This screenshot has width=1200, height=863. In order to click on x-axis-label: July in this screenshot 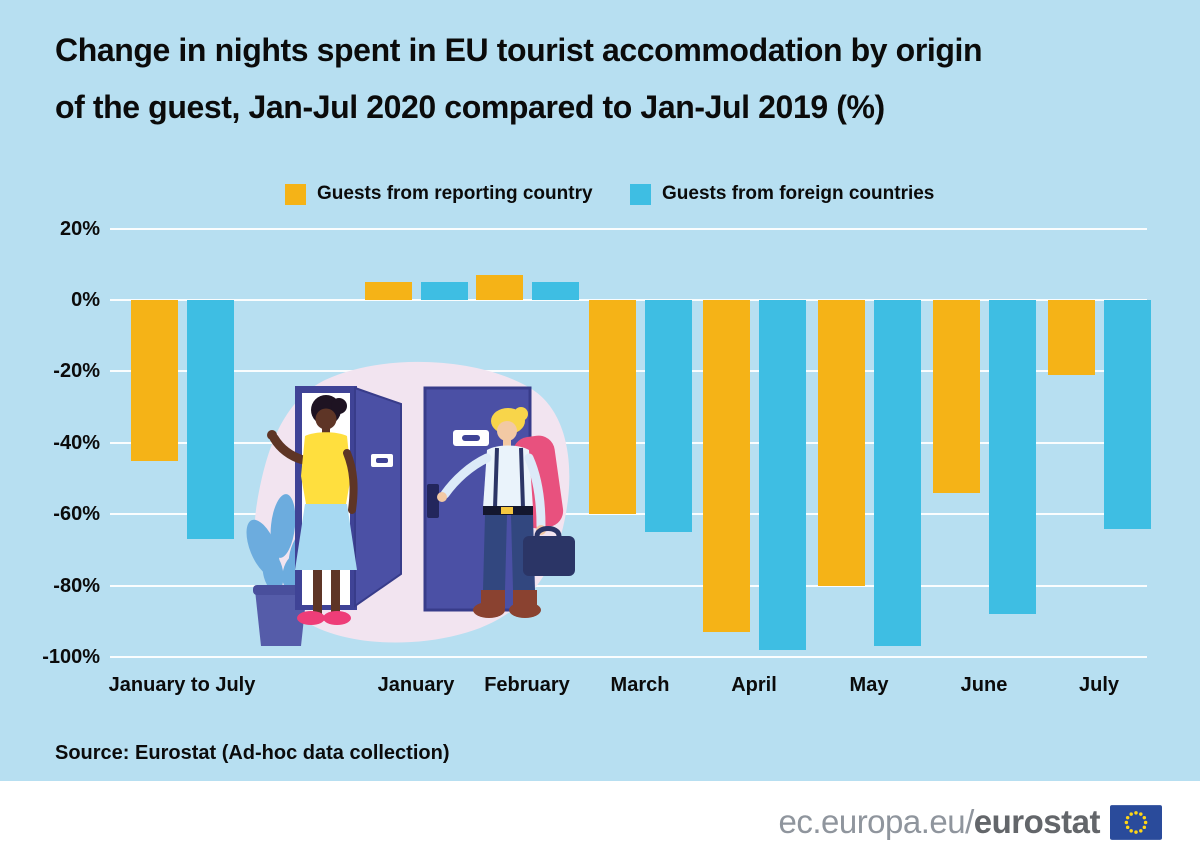, I will do `click(1099, 685)`.